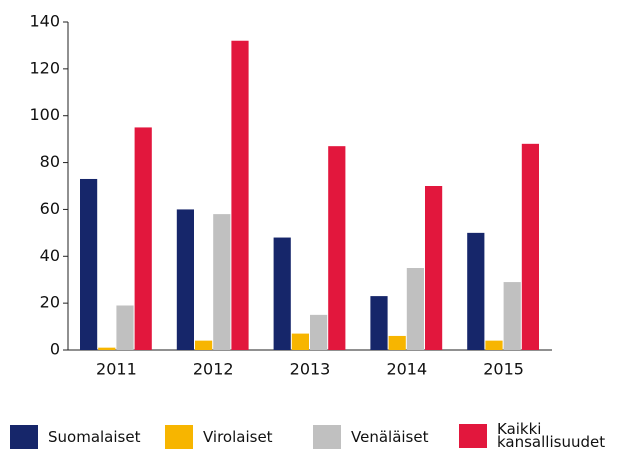 This screenshot has height=450, width=625. Describe the element at coordinates (44, 21) in the screenshot. I see `y-tick-label: 140` at that location.